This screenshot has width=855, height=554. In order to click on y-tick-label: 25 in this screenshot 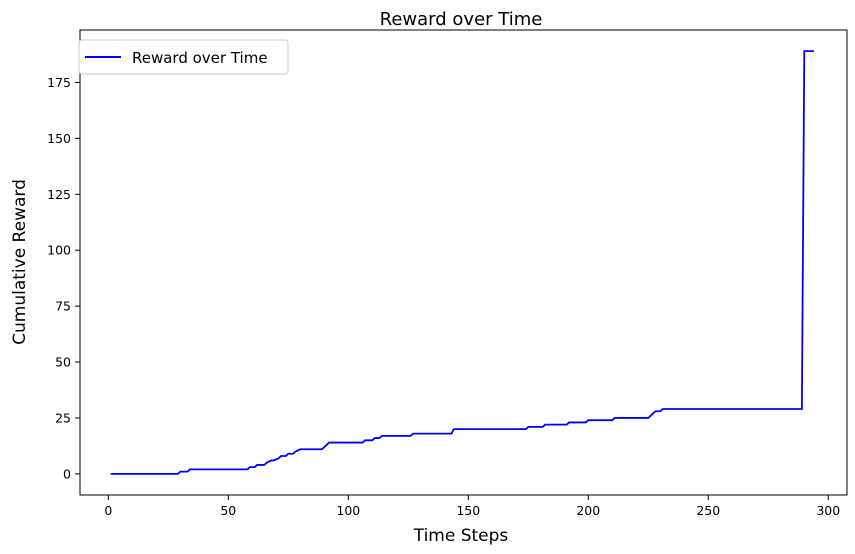, I will do `click(63, 417)`.